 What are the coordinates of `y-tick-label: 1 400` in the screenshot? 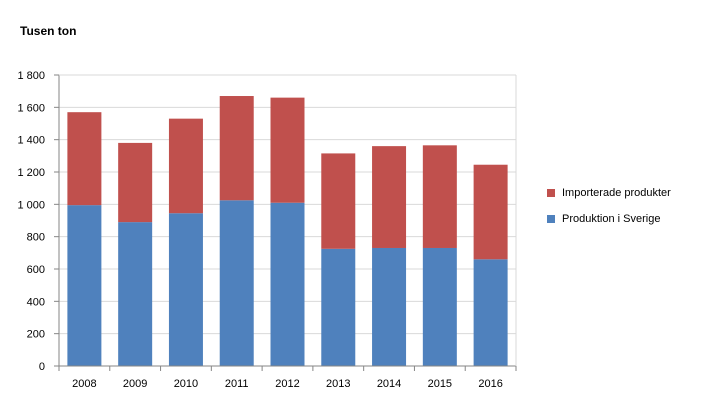 It's located at (31, 141).